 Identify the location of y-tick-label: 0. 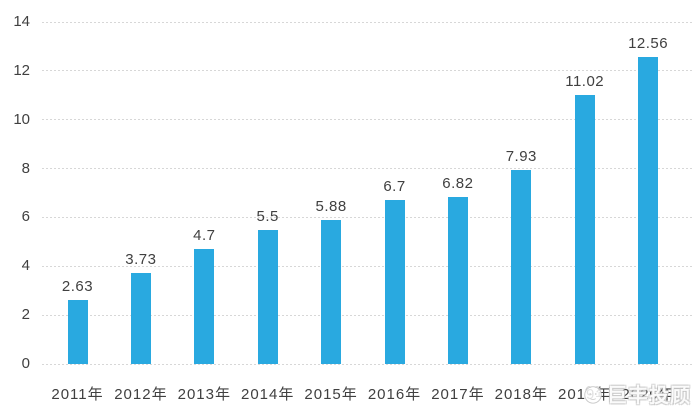
(25, 363).